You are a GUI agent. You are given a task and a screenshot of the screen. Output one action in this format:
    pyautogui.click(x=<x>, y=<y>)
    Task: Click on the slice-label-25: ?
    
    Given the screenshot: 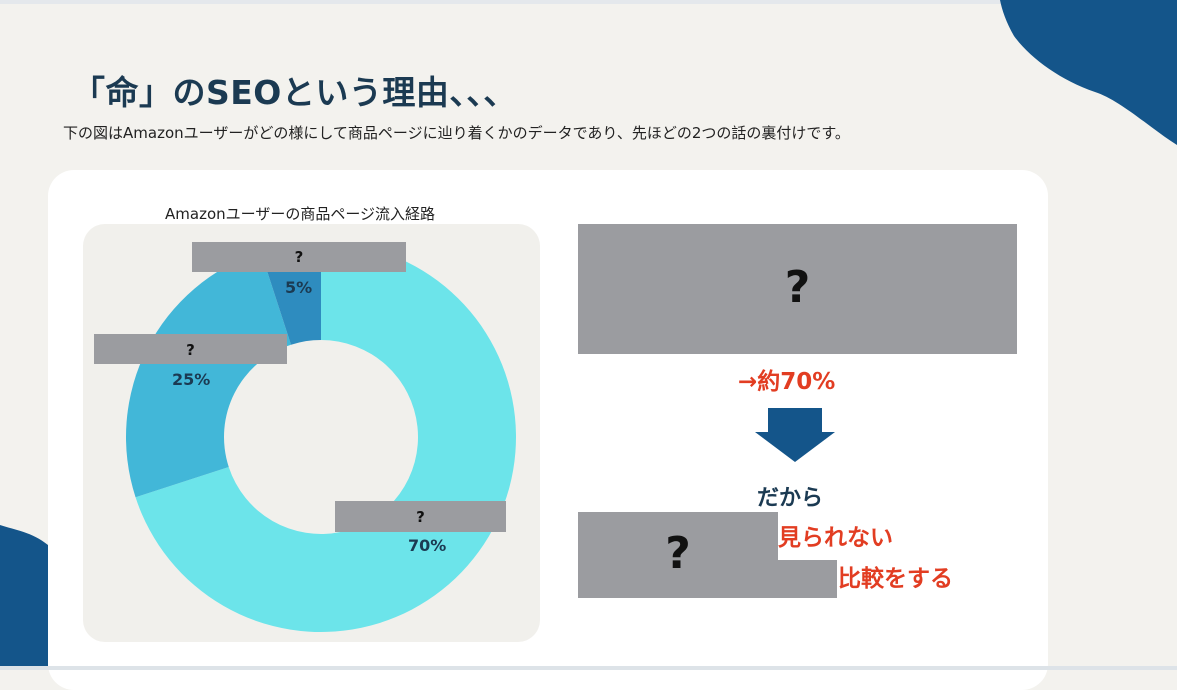 What is the action you would take?
    pyautogui.click(x=190, y=350)
    